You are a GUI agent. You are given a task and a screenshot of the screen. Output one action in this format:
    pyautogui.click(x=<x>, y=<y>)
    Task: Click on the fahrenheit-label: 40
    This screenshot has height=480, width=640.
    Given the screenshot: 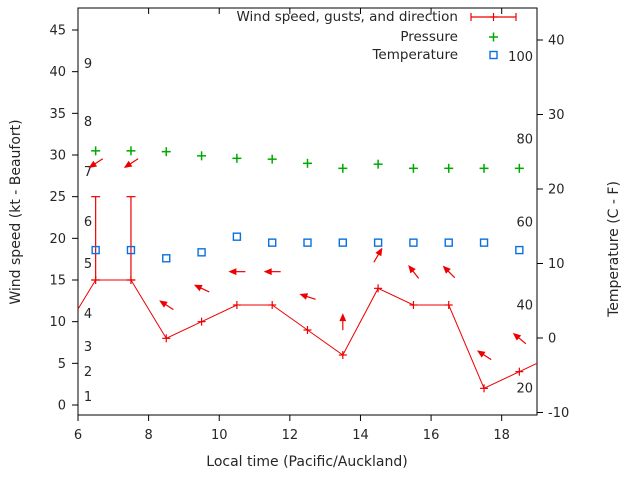 What is the action you would take?
    pyautogui.click(x=524, y=306)
    